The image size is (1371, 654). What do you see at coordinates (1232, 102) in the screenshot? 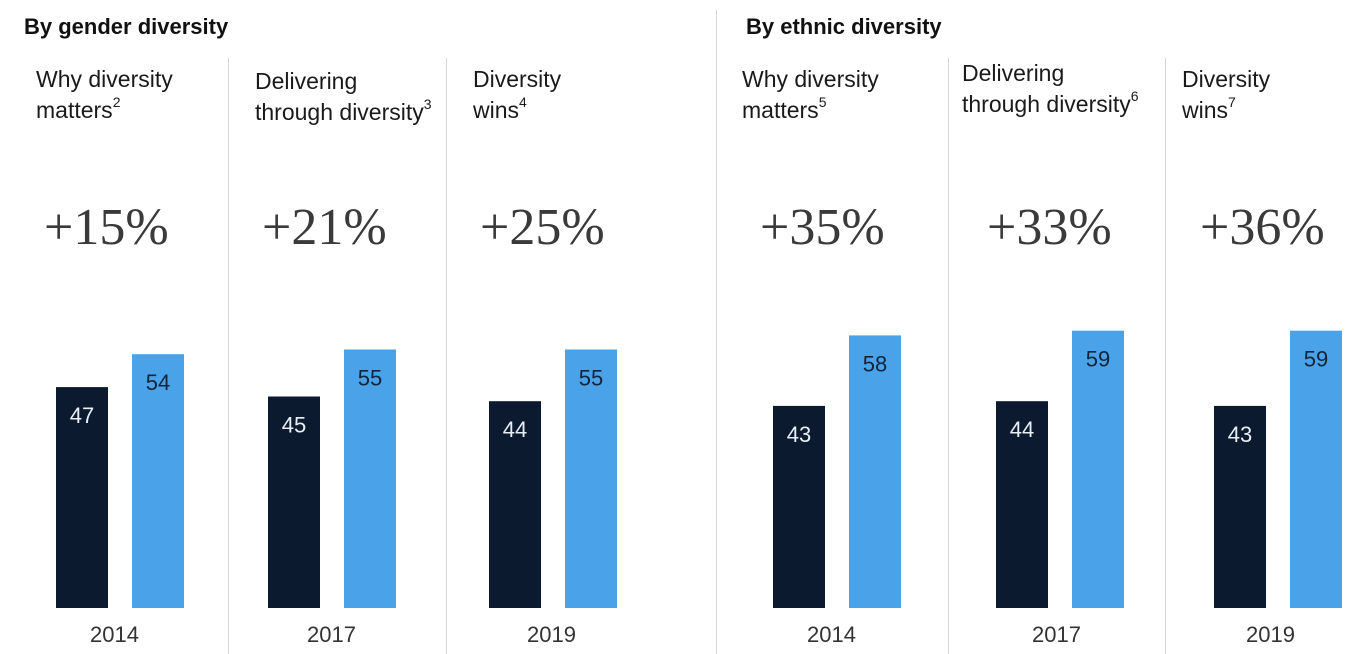
I see `footnote-marker: 7` at bounding box center [1232, 102].